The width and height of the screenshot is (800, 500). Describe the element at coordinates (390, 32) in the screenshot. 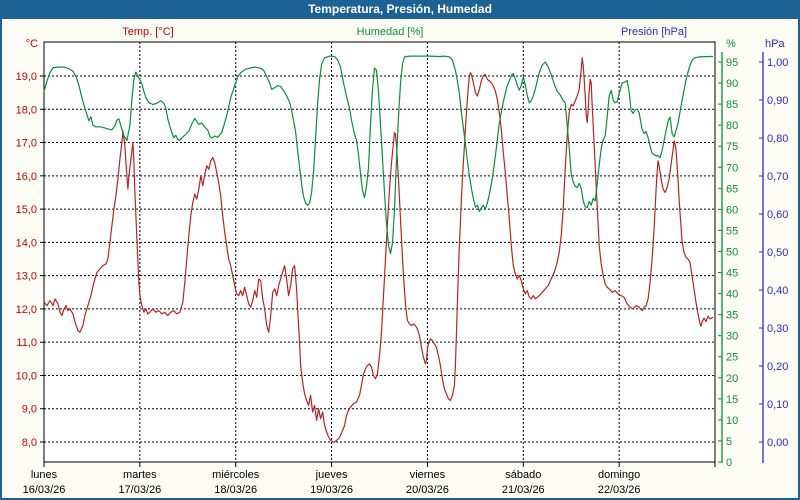

I see `legend-humidity: Humedad [%]` at that location.